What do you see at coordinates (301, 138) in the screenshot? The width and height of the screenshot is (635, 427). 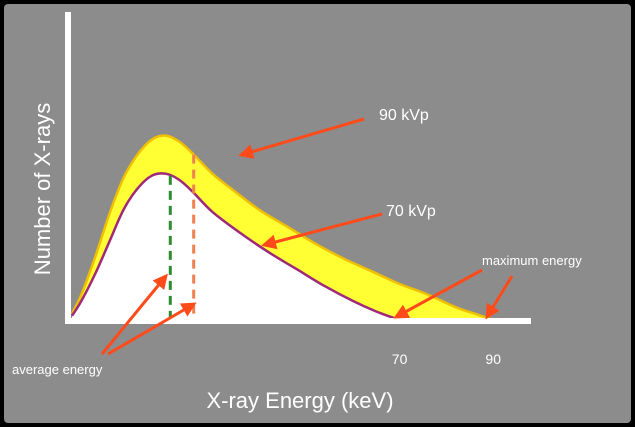 I see `arrow-90-kvp` at bounding box center [301, 138].